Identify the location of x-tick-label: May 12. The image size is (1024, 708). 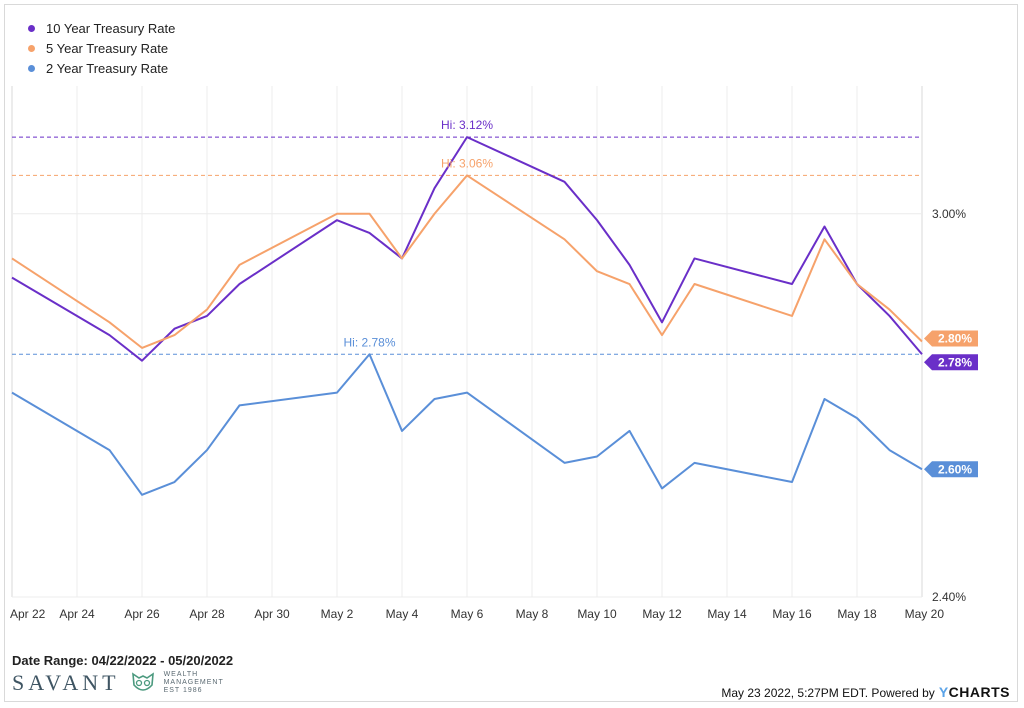
(662, 614).